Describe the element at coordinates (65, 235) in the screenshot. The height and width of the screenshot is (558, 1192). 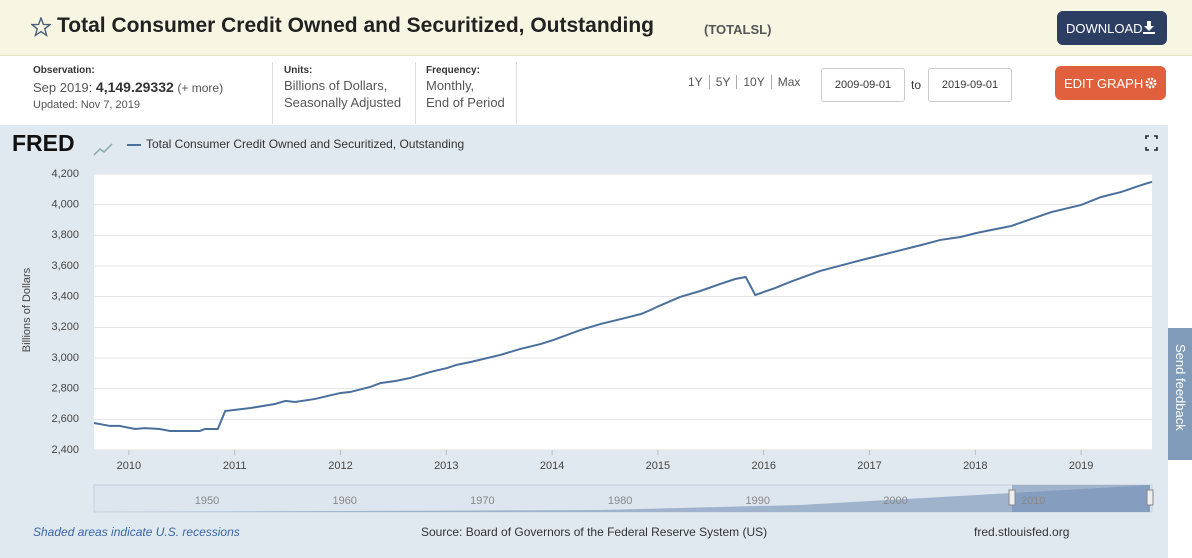
I see `y-tick-label: 3,800` at that location.